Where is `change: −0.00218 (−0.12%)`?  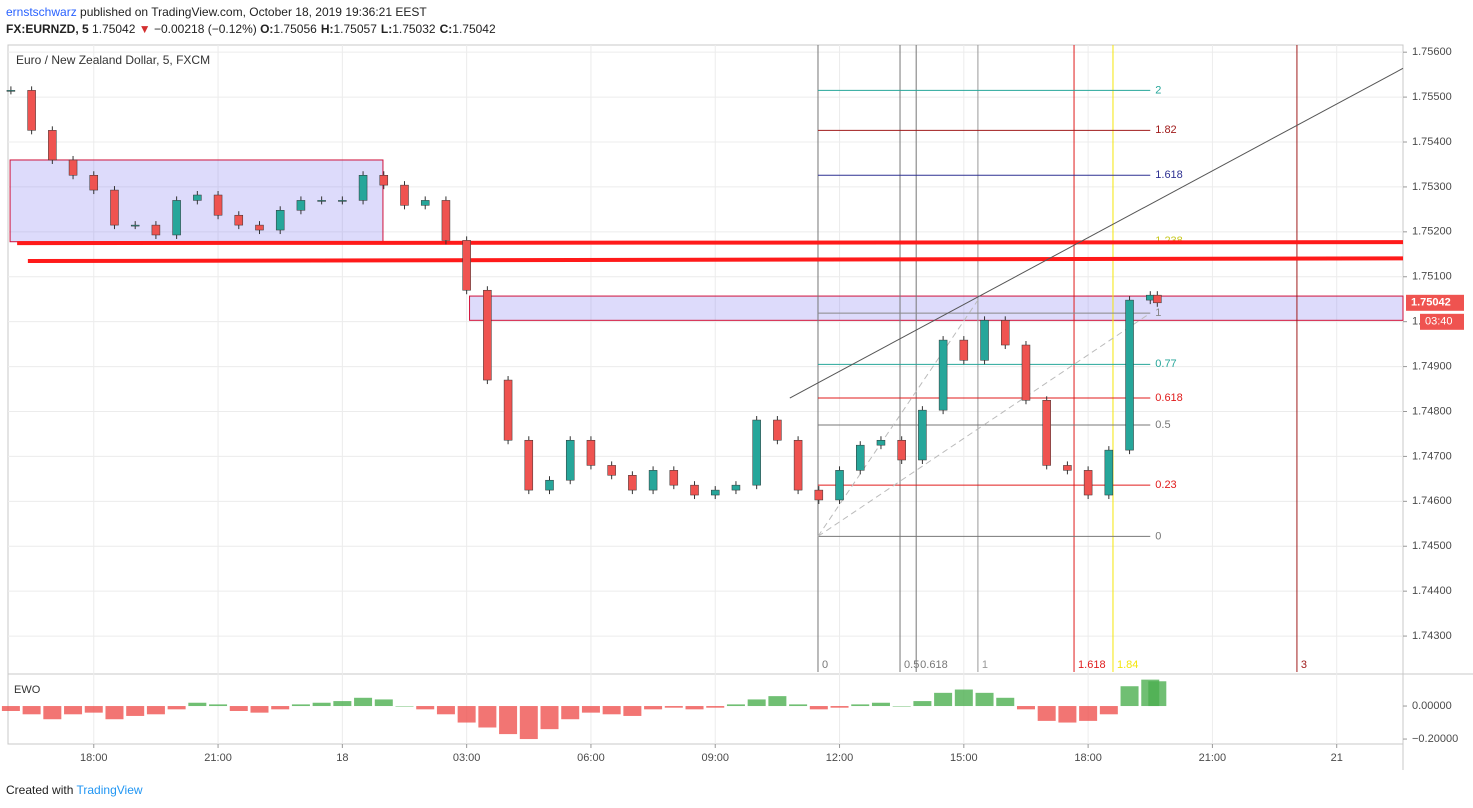 change: −0.00218 (−0.12%) is located at coordinates (205, 29).